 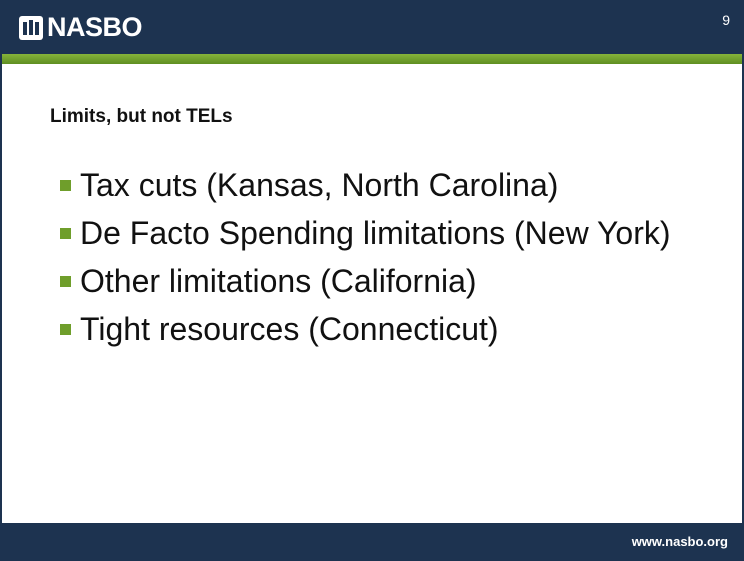 What do you see at coordinates (372, 541) in the screenshot?
I see `footer-bar: www.nasbo.org` at bounding box center [372, 541].